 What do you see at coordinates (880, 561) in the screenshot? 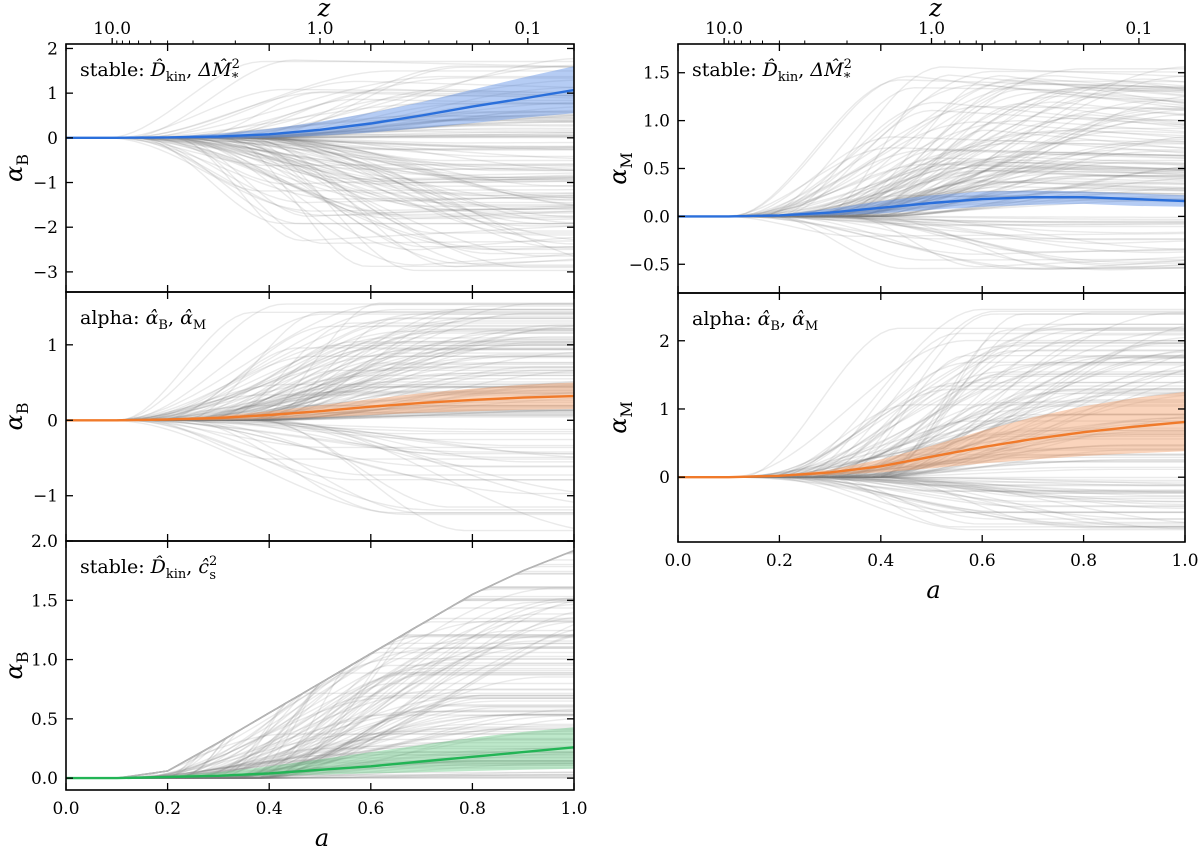
I see `x-tick-label: 0.4` at bounding box center [880, 561].